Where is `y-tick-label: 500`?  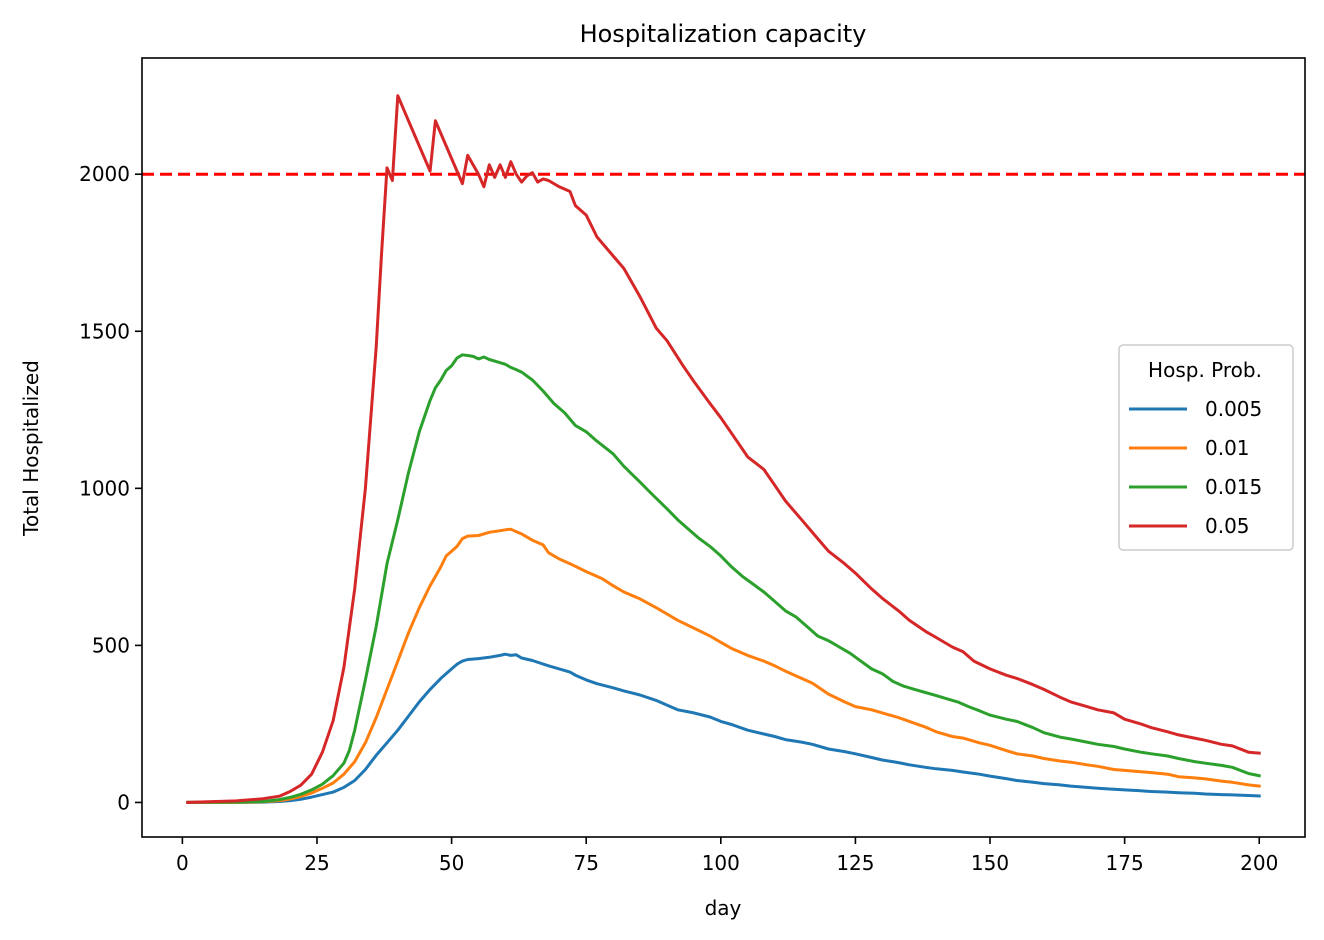 y-tick-label: 500 is located at coordinates (111, 645).